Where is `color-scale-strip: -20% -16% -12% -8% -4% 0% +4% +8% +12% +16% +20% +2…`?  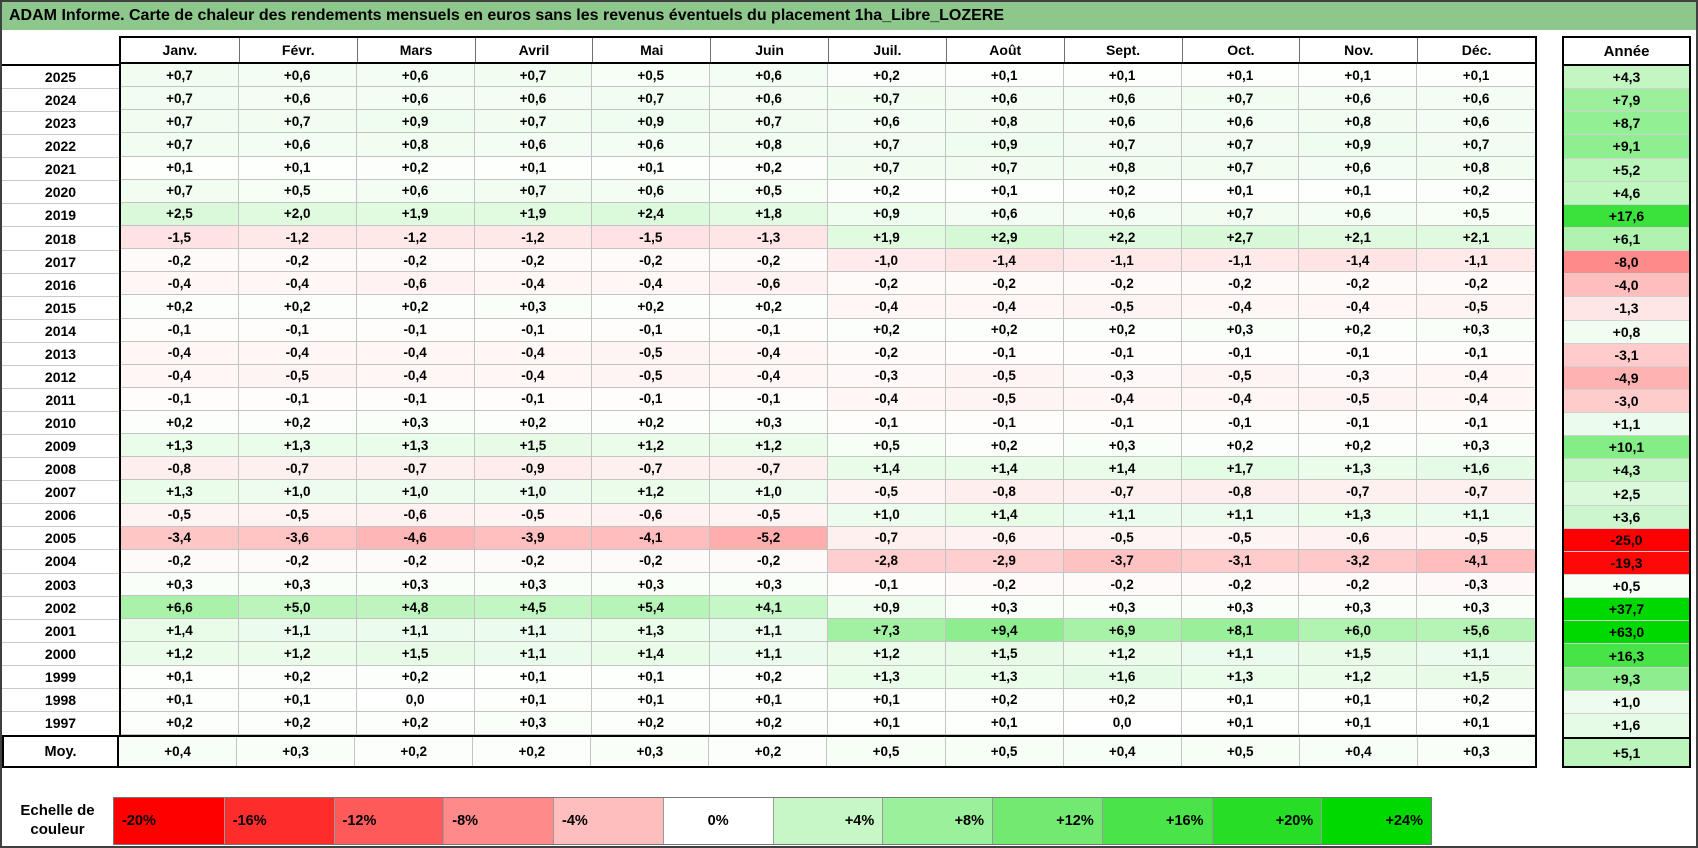 color-scale-strip: -20% -16% -12% -8% -4% 0% +4% +8% +12% +16% +20% +2… is located at coordinates (772, 821).